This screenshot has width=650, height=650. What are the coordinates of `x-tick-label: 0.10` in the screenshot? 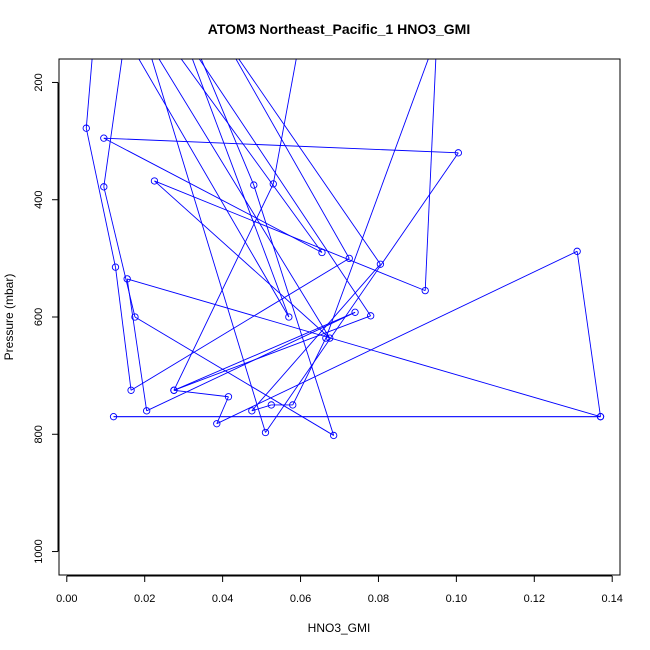 It's located at (456, 599).